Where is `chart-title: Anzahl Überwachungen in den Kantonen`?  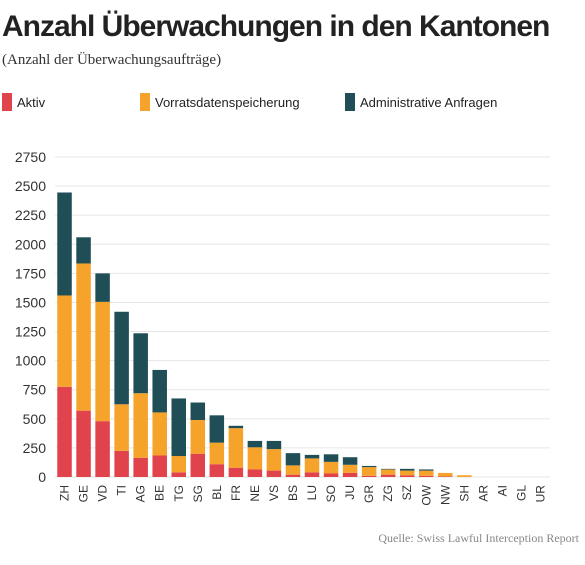
chart-title: Anzahl Überwachungen in den Kantonen is located at coordinates (276, 26).